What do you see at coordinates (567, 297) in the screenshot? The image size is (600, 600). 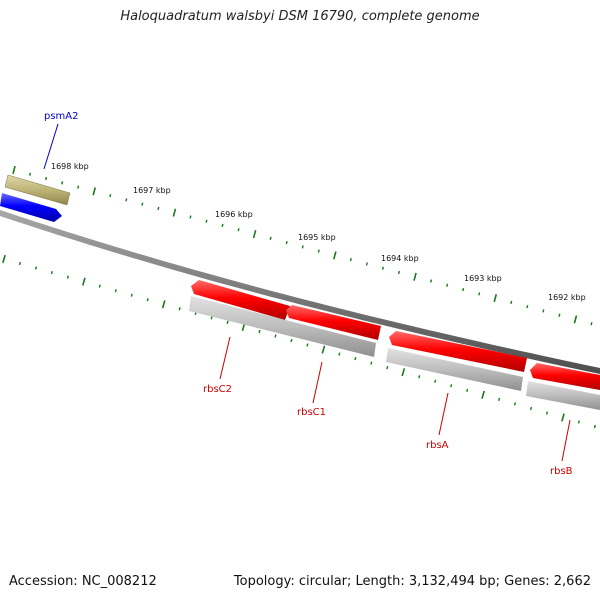 I see `tick-label-1692: 1692 kbp` at bounding box center [567, 297].